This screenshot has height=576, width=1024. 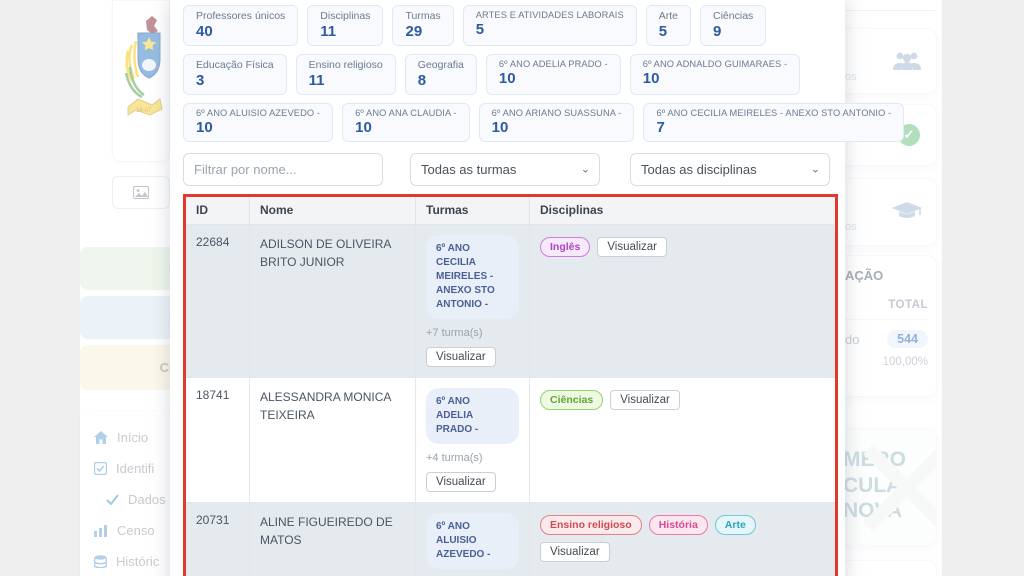 What do you see at coordinates (505, 169) in the screenshot?
I see `turmas-select: Todas as turmas ⌄` at bounding box center [505, 169].